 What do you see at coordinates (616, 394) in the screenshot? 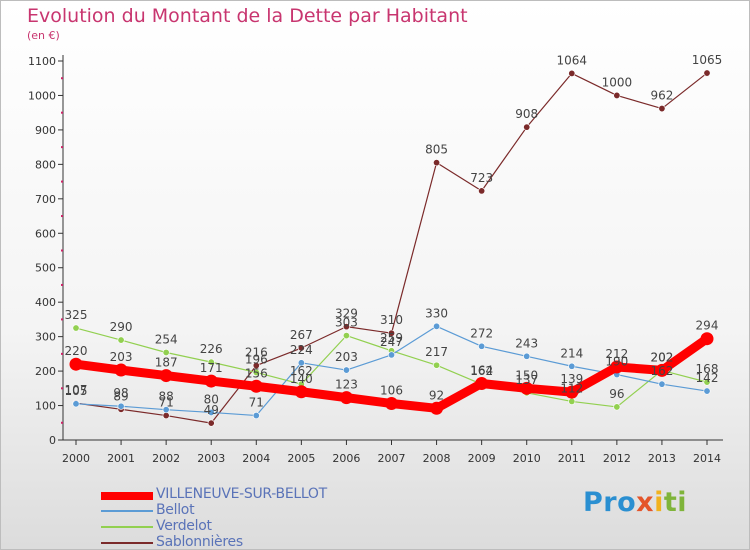
I see `data-label: 96` at bounding box center [616, 394].